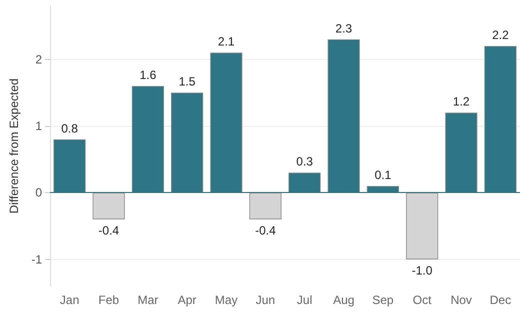  Describe the element at coordinates (226, 300) in the screenshot. I see `x-tick-label: May` at that location.